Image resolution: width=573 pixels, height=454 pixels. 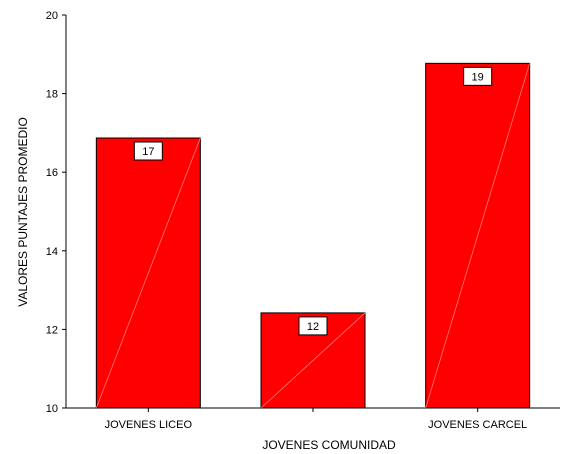 I want to click on y-tick-label: 18, so click(x=52, y=95).